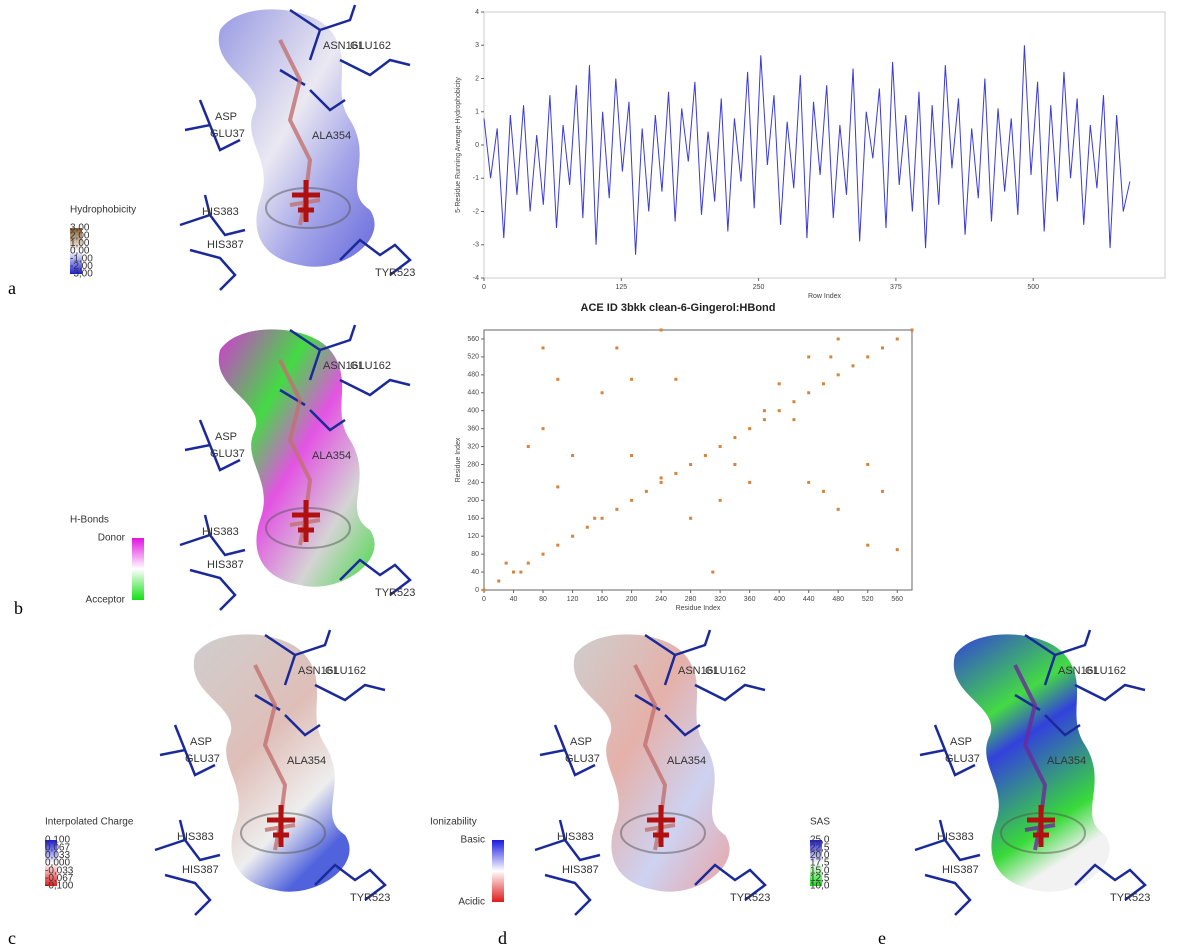 Image resolution: width=1181 pixels, height=951 pixels. Describe the element at coordinates (80, 228) in the screenshot. I see `legend-label: 3,00` at that location.